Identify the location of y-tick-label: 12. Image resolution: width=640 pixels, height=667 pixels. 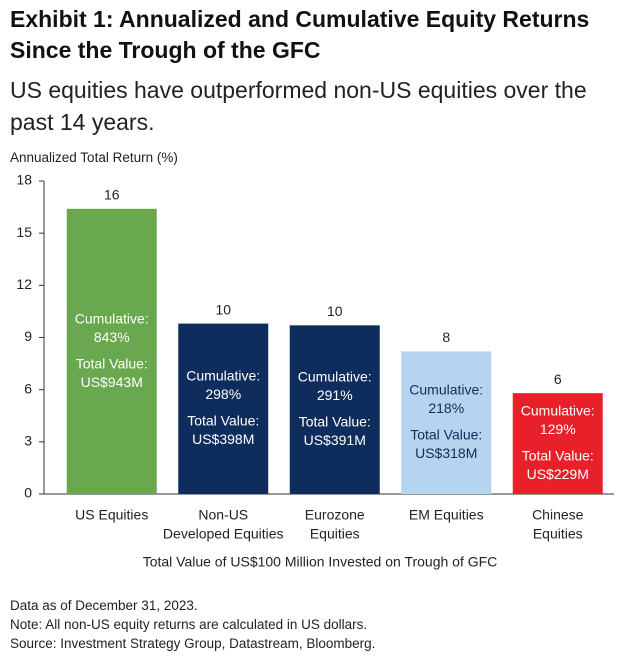
(24, 284).